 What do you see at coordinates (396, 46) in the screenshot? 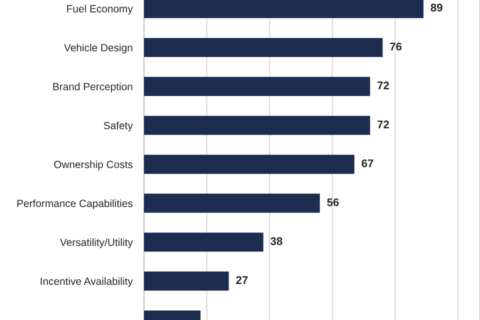
I see `data-label: 76` at bounding box center [396, 46].